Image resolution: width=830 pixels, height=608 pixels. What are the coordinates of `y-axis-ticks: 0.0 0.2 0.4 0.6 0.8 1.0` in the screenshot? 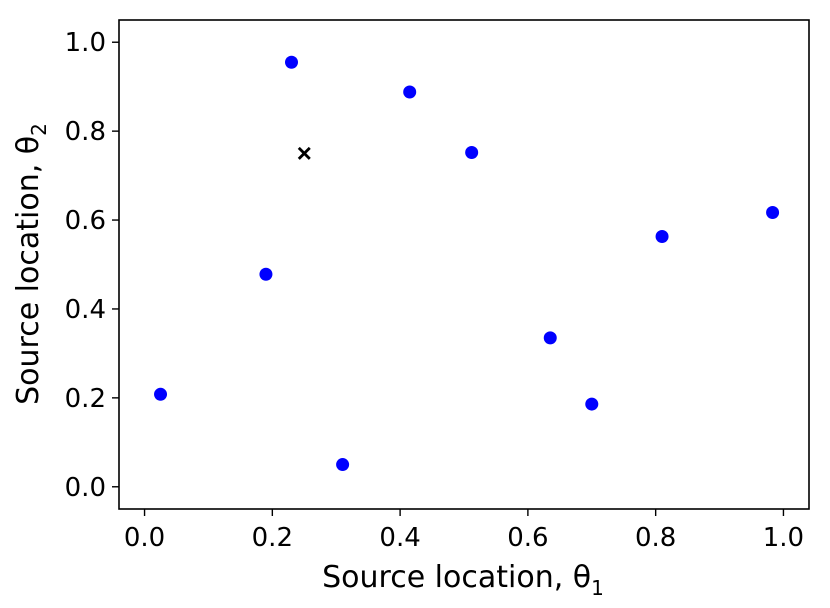 It's located at (92, 265).